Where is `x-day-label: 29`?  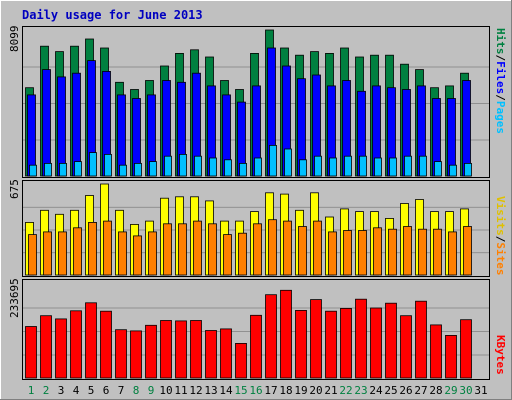
x-day-label: 29 is located at coordinates (450, 390).